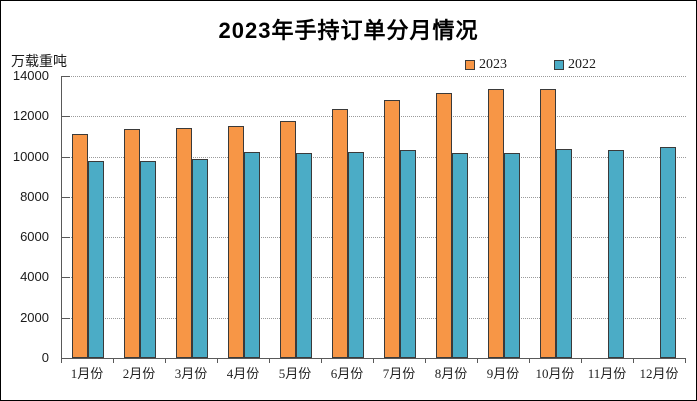 The width and height of the screenshot is (697, 401). I want to click on bar-2022-10月份, so click(564, 253).